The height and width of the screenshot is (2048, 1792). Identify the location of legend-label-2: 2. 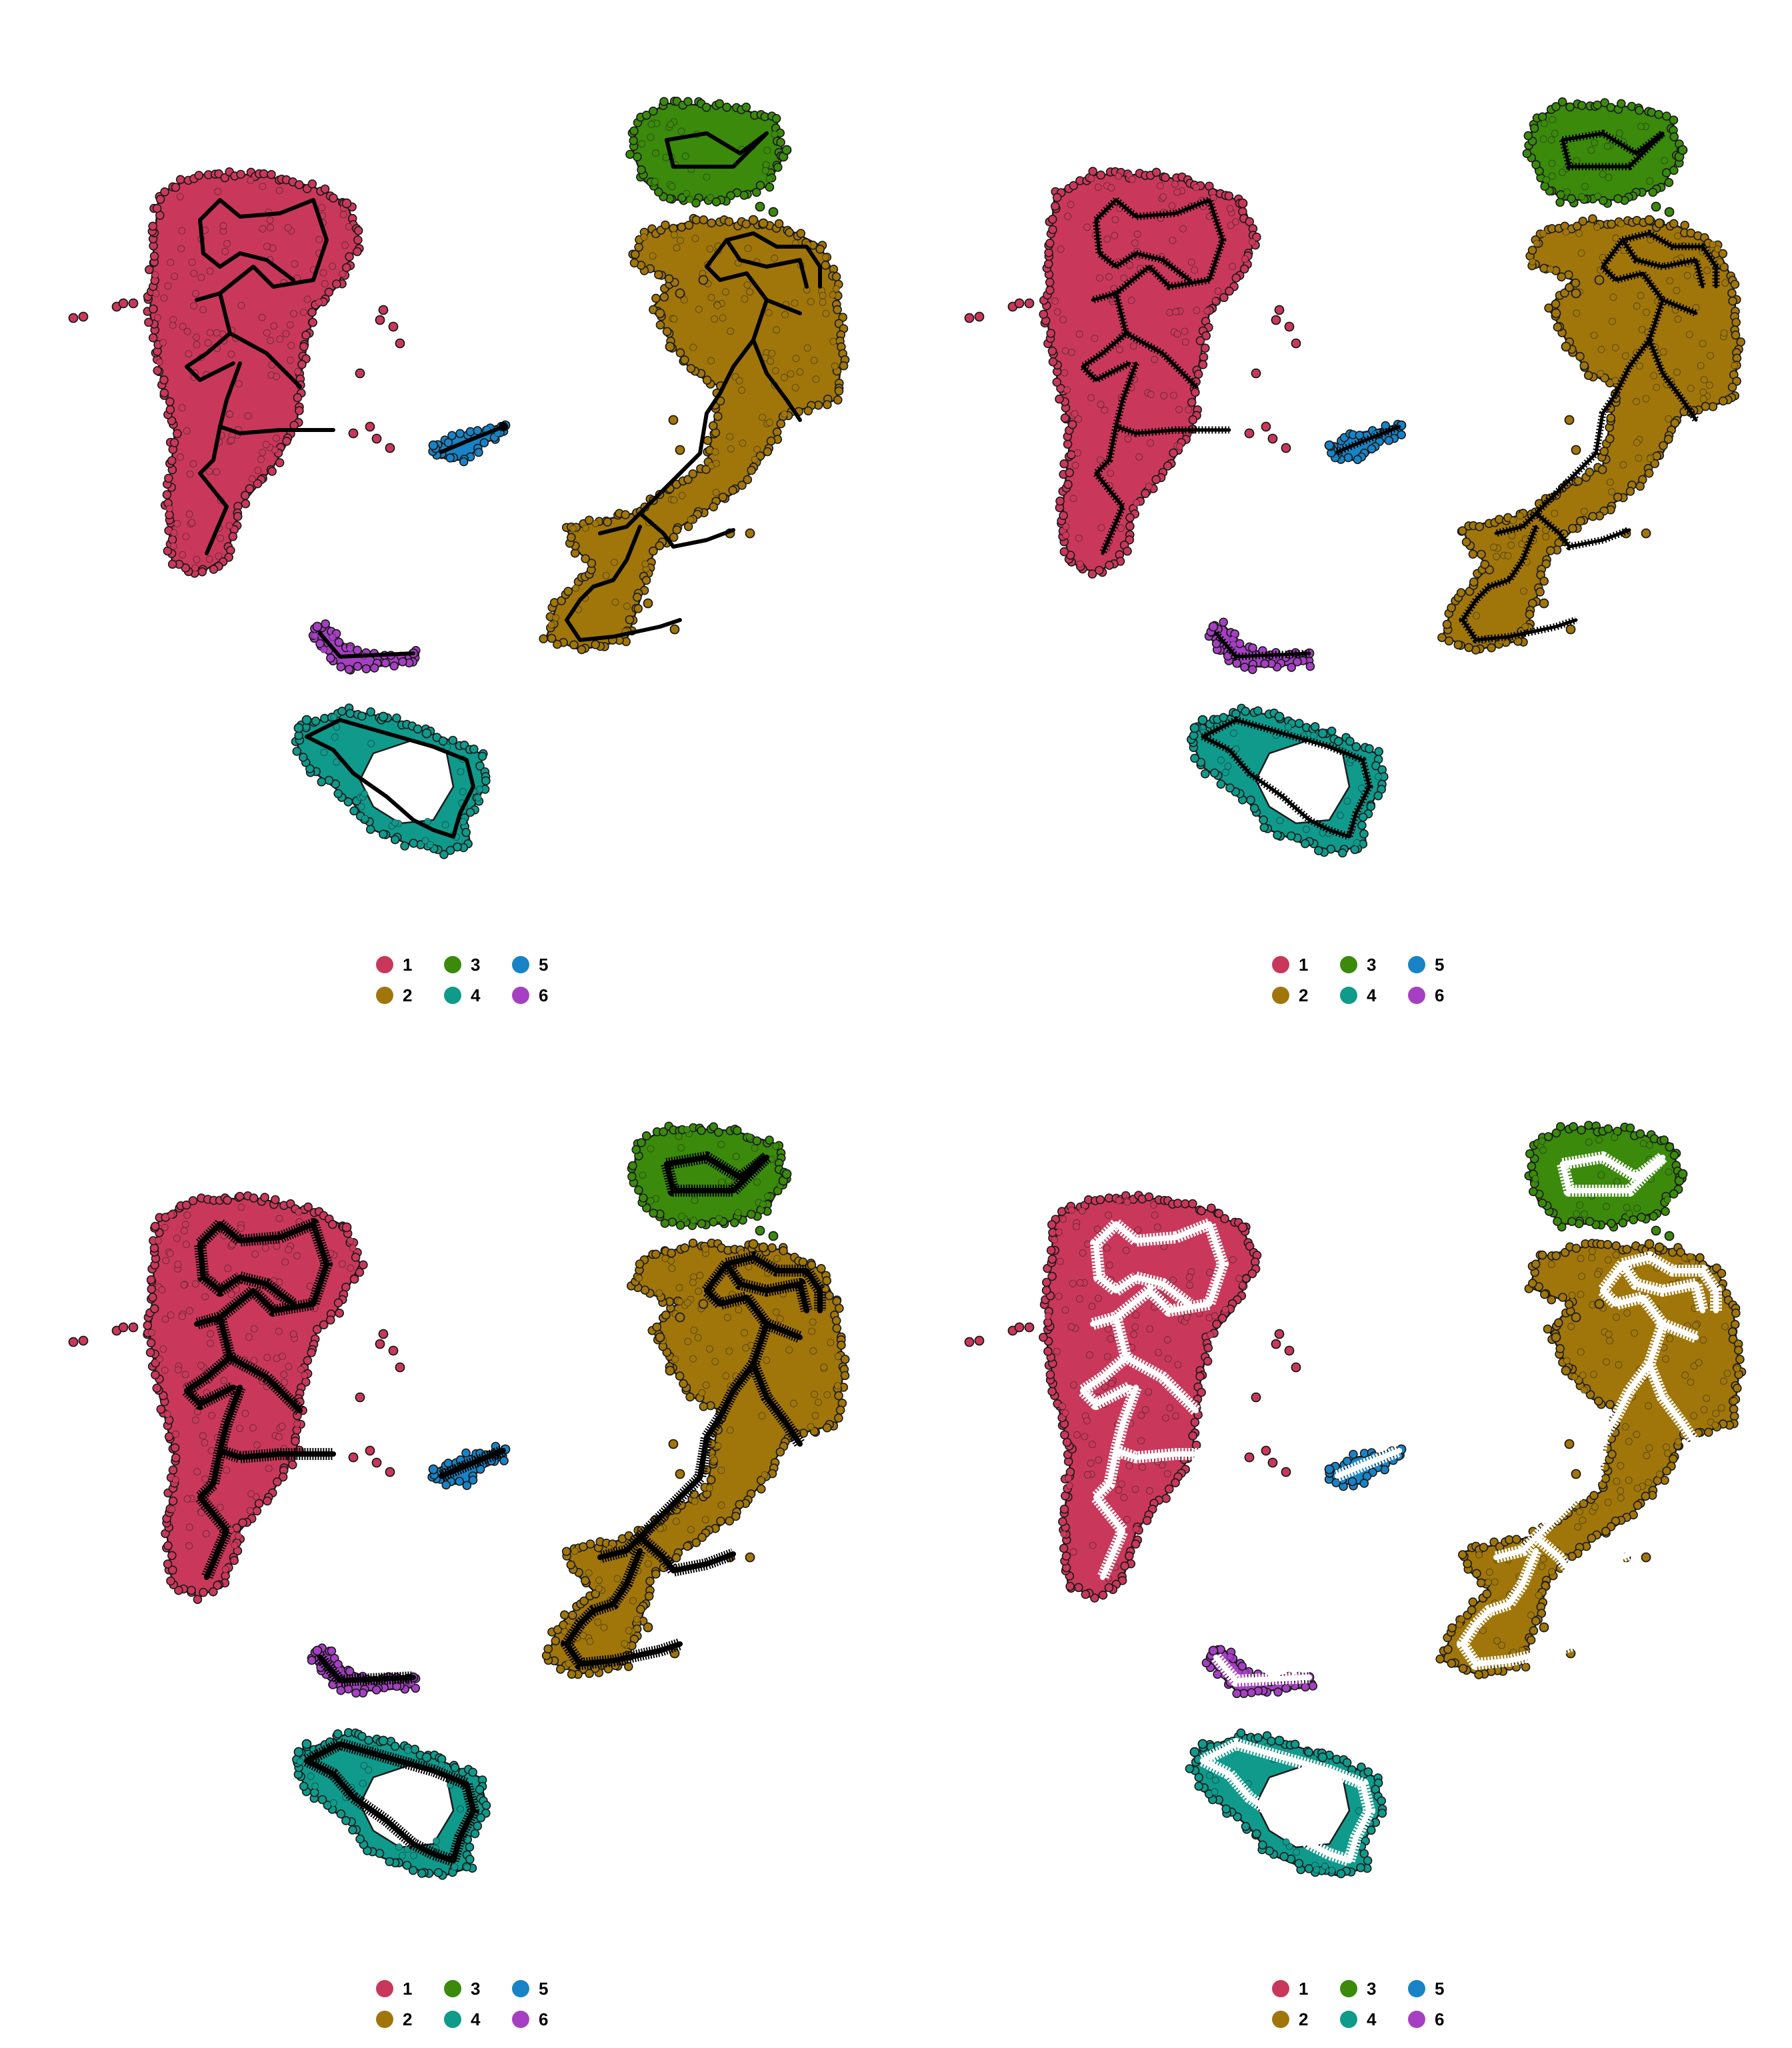
(1303, 995).